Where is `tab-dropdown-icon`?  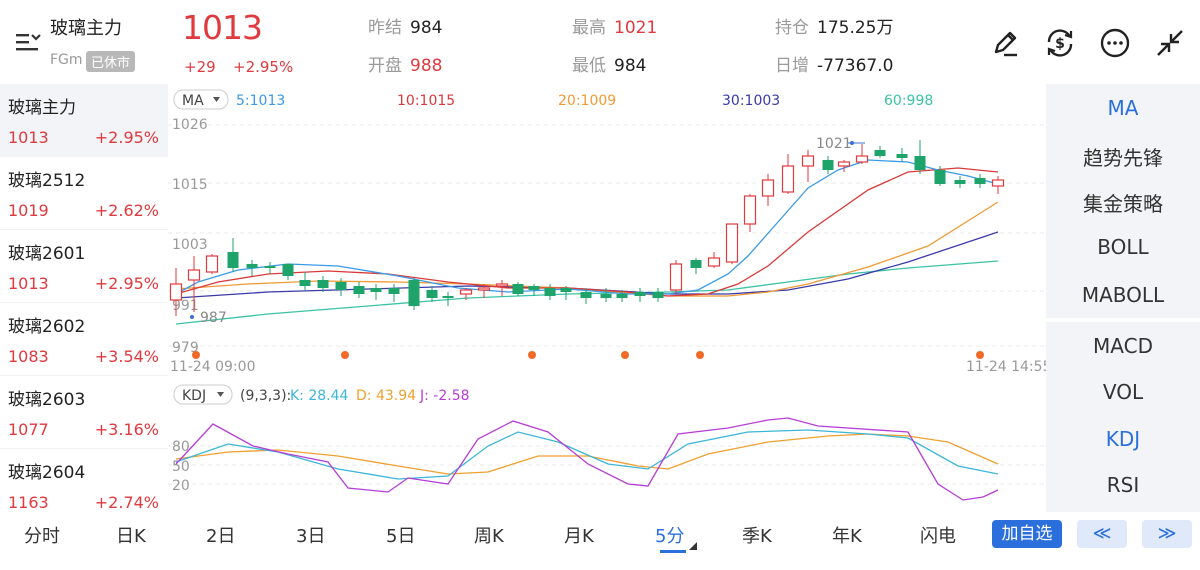
tab-dropdown-icon is located at coordinates (693, 546).